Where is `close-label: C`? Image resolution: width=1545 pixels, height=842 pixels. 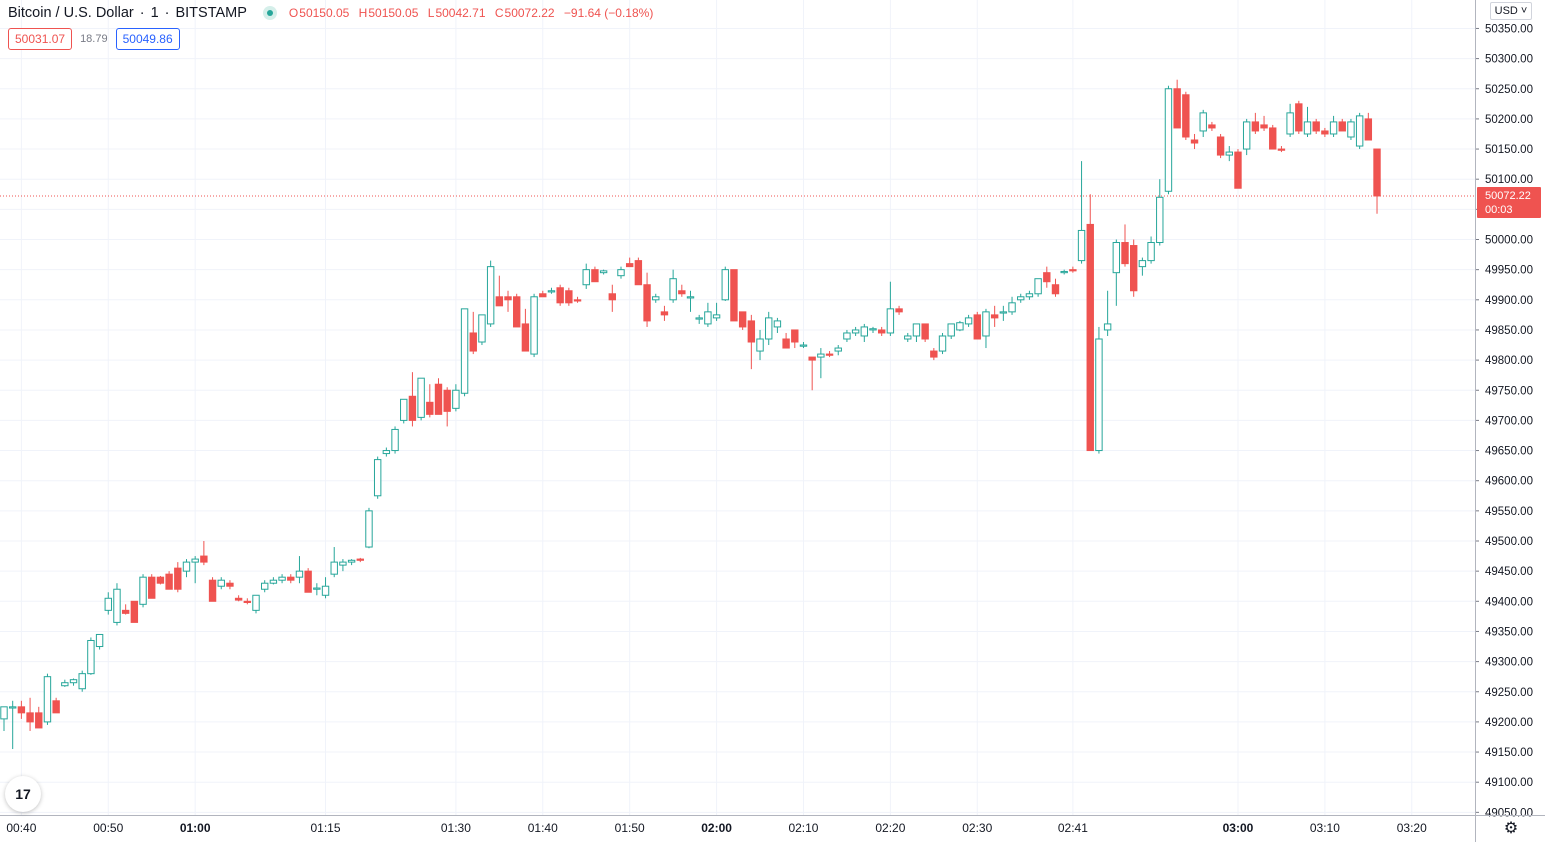 close-label: C is located at coordinates (499, 13).